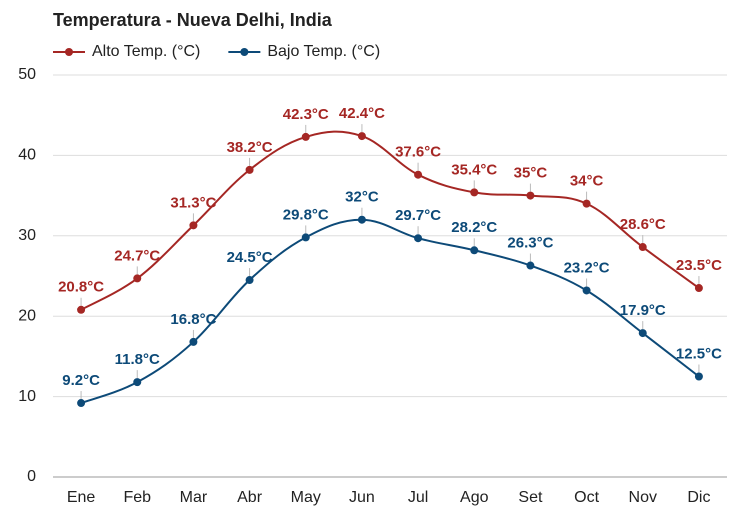 The image size is (750, 525). I want to click on x-tick-label: Jul, so click(418, 497).